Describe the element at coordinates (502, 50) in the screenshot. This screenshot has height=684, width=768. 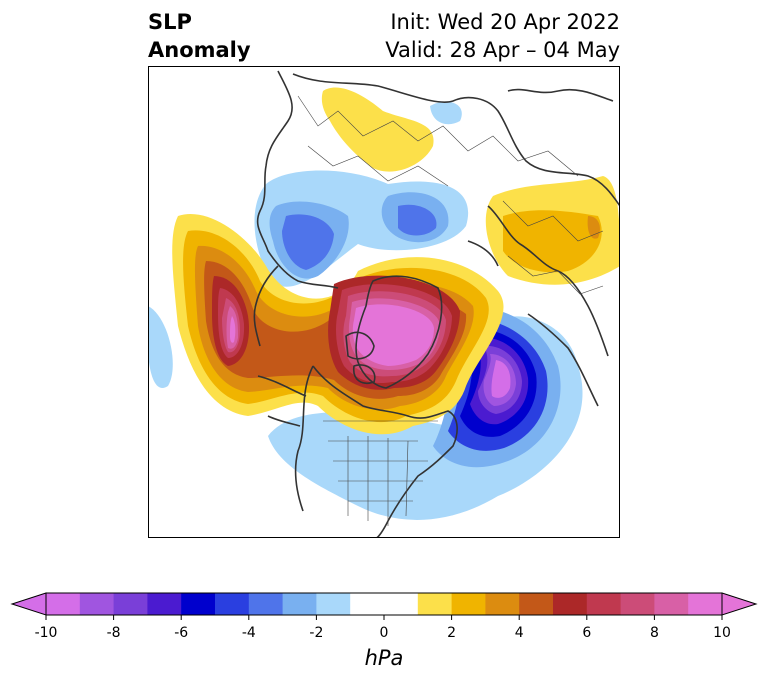
I see `valid-range: Valid: 28 Apr – 04 May` at that location.